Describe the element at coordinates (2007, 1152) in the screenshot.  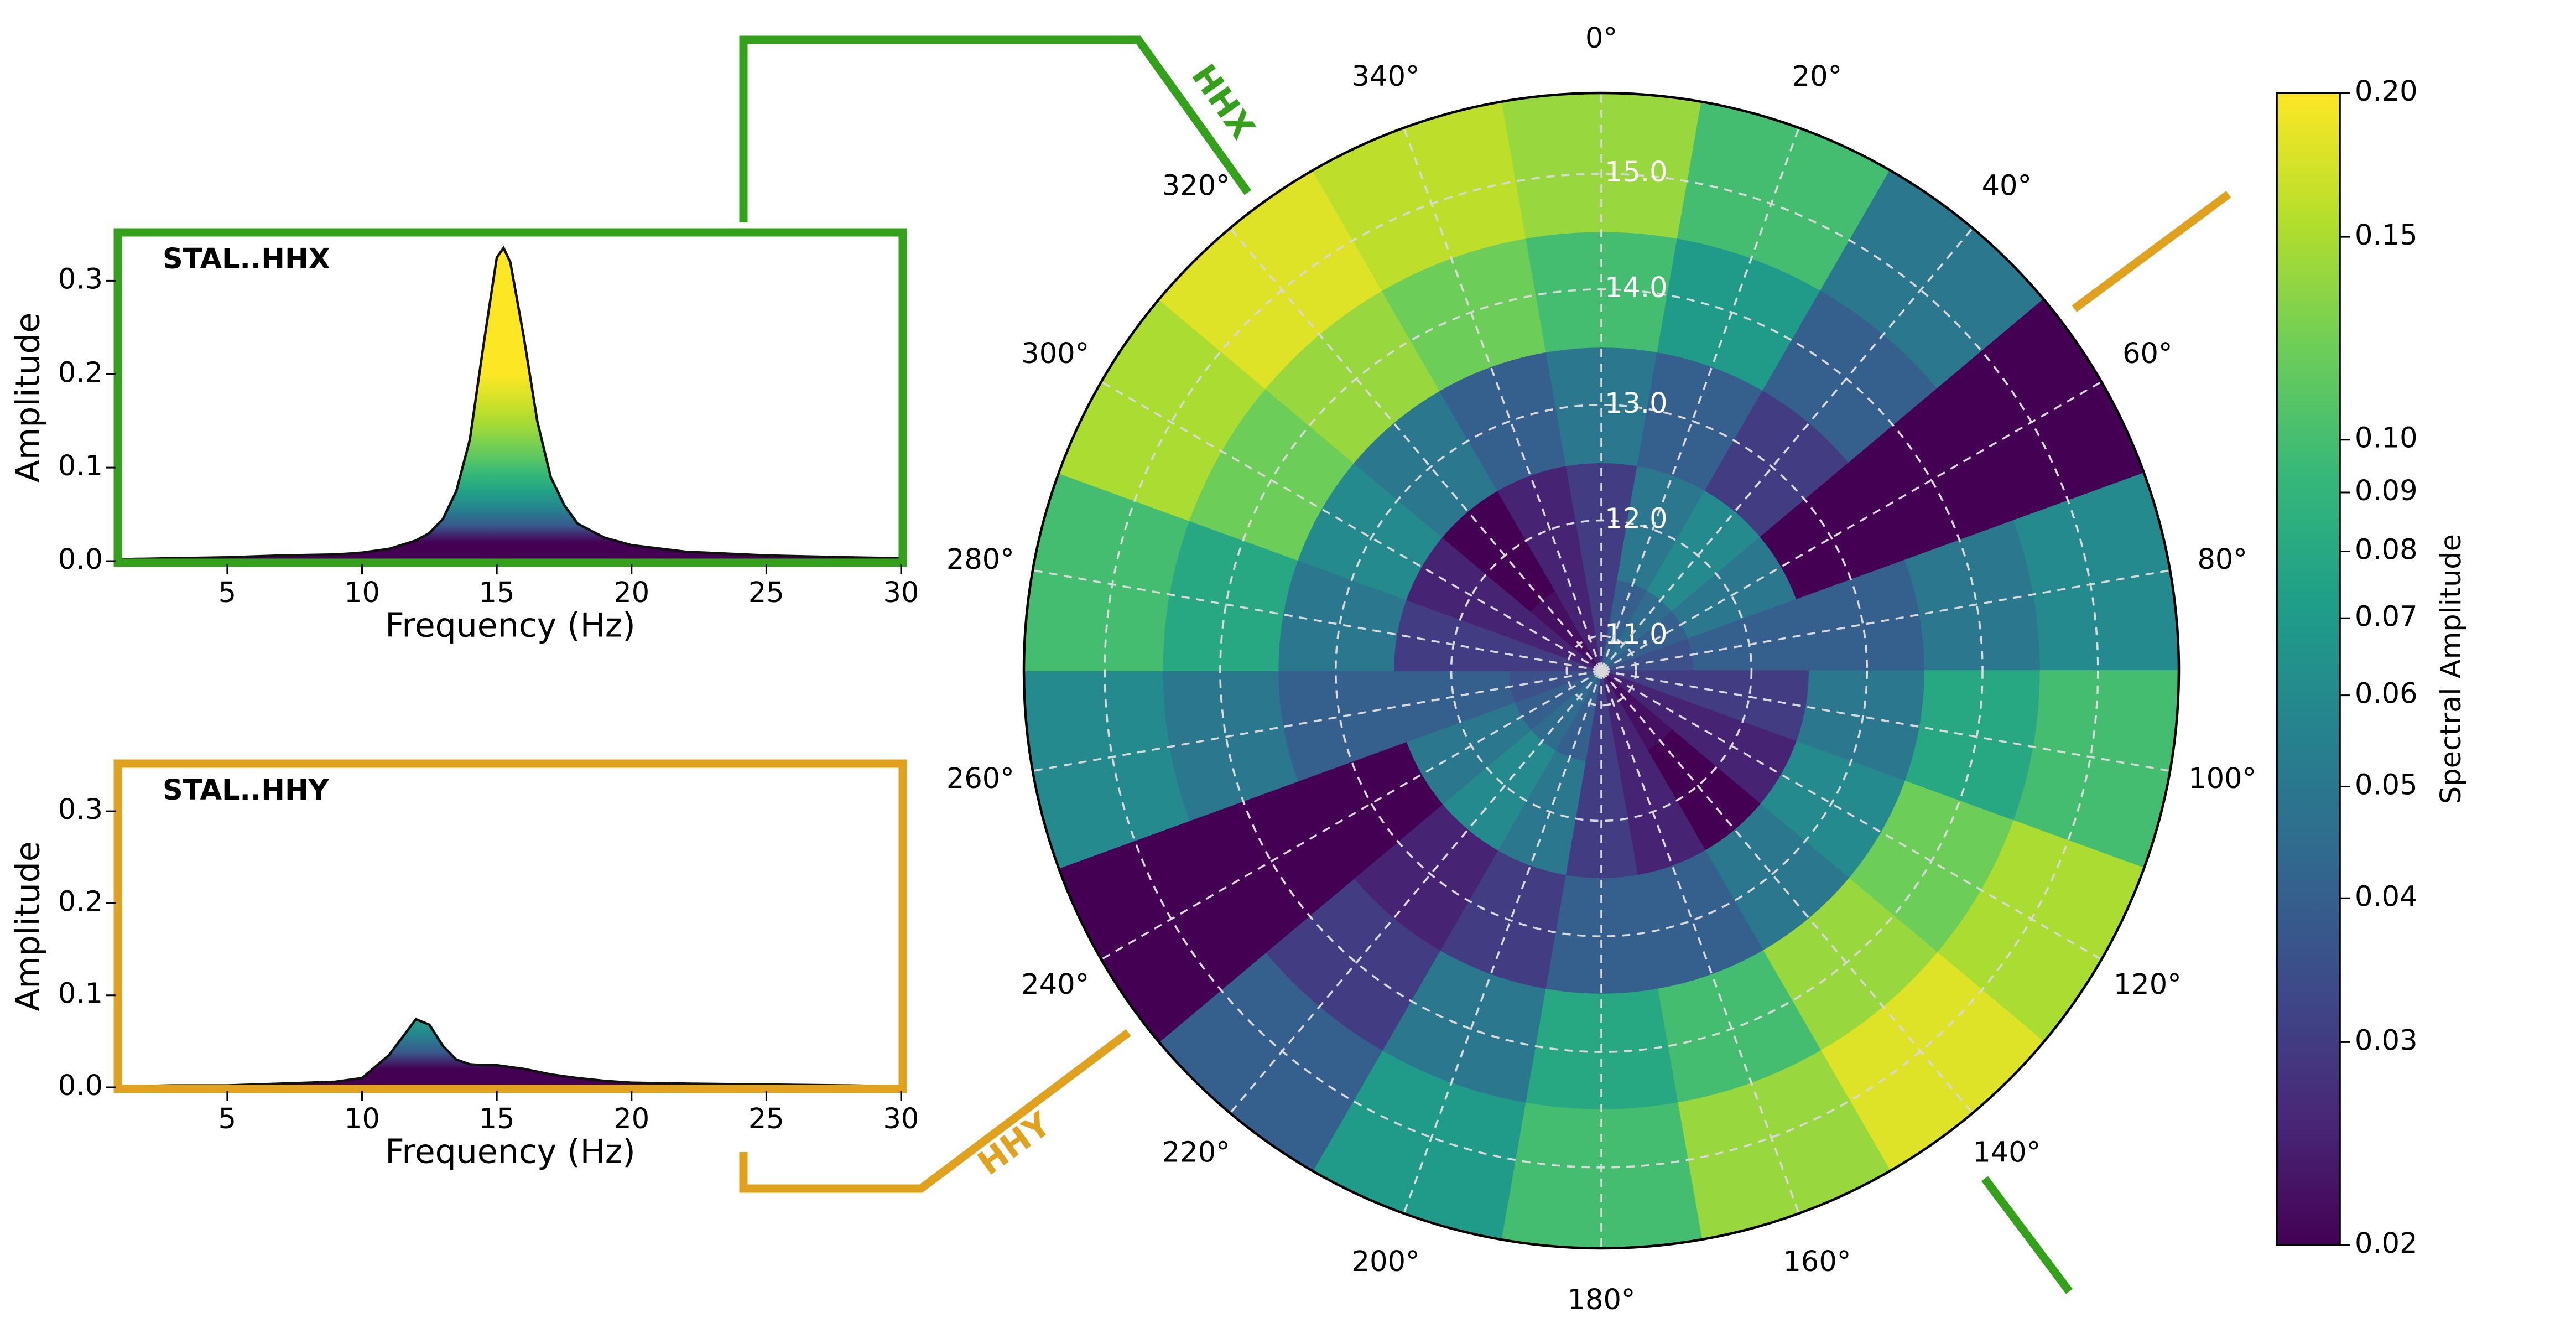
I see `theta-tick-label: 140°` at that location.